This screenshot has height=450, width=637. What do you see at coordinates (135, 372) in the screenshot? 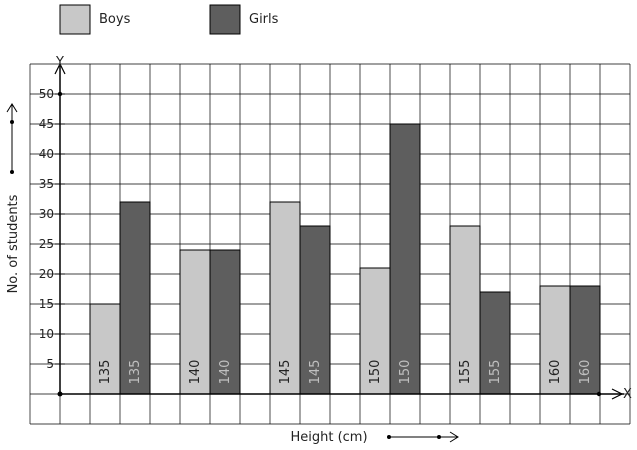
I see `bar-label-girls-135: 135` at bounding box center [135, 372].